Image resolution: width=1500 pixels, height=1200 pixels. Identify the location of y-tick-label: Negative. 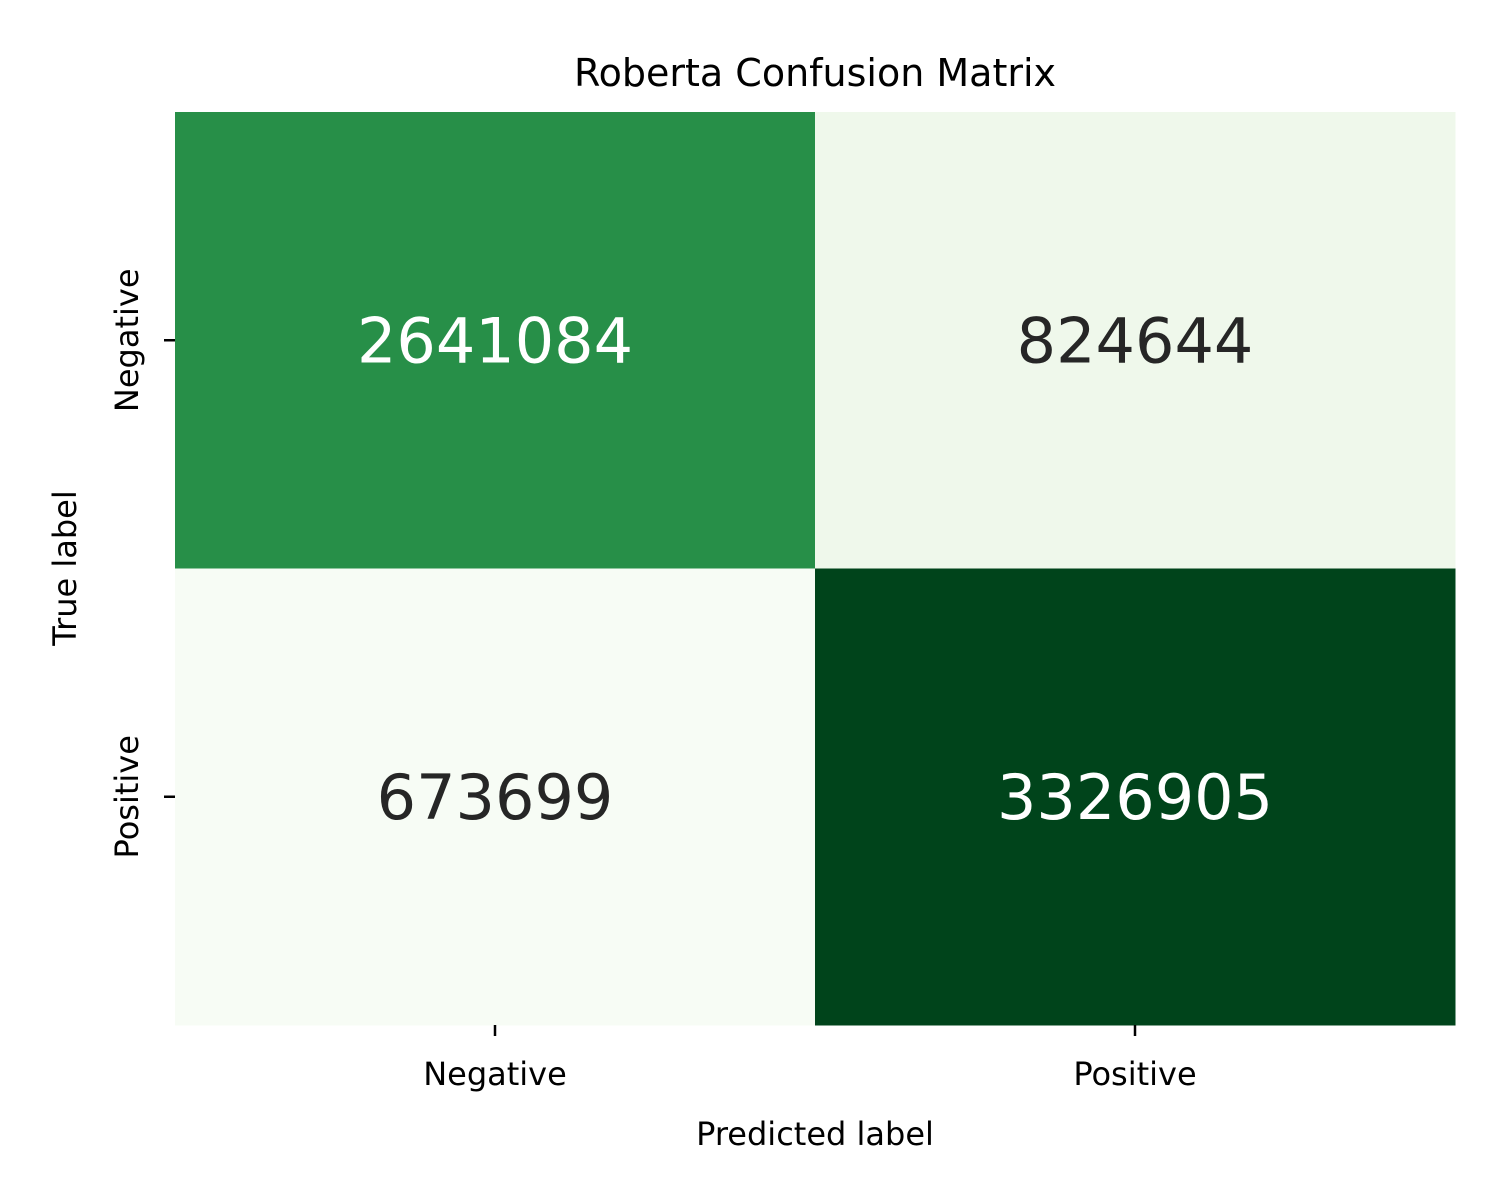
(127, 340).